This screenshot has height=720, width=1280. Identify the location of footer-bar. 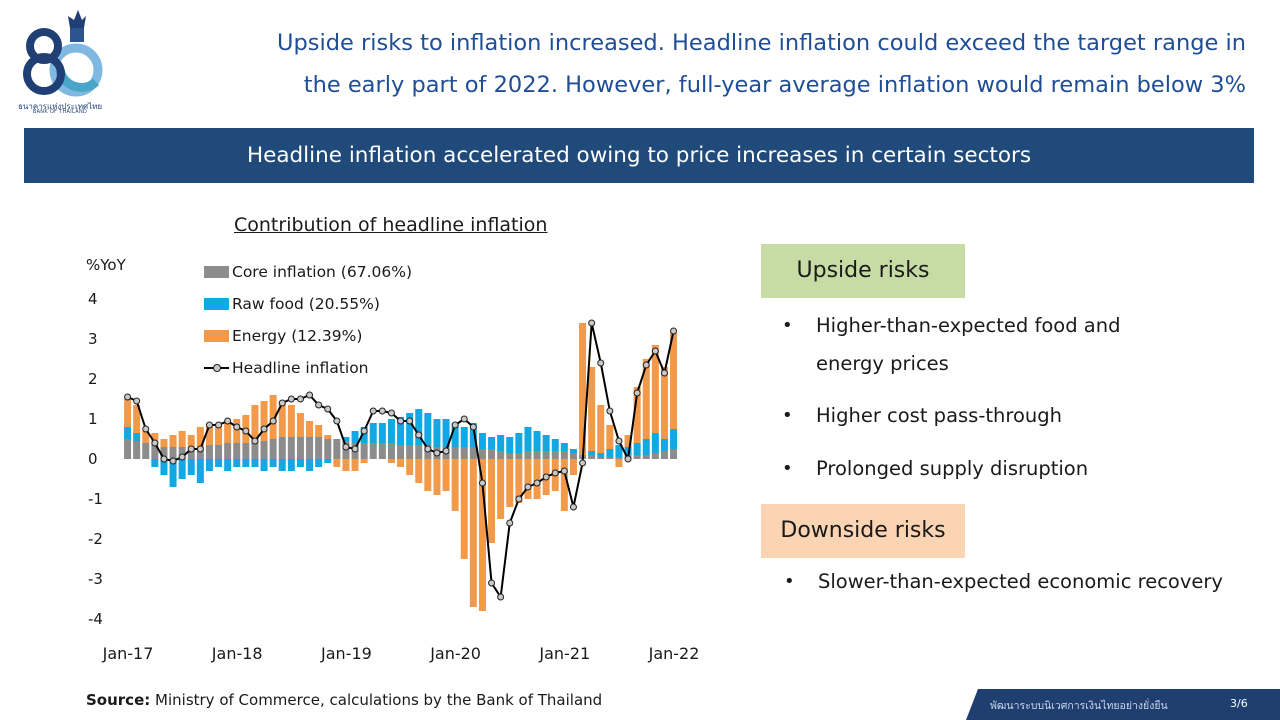
(1123, 704).